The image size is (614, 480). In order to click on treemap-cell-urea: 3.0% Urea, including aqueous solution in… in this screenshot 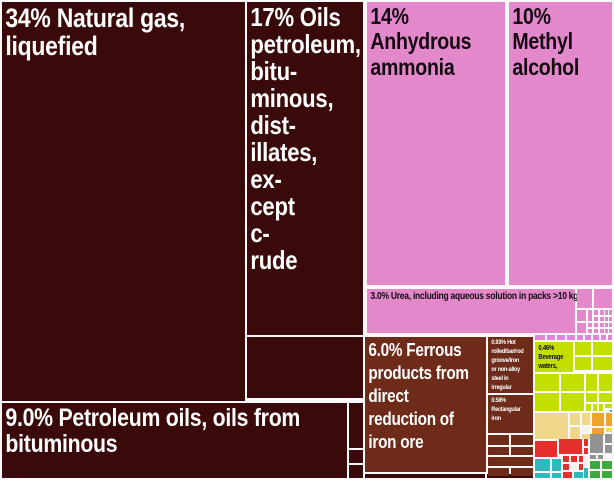, I will do `click(472, 311)`.